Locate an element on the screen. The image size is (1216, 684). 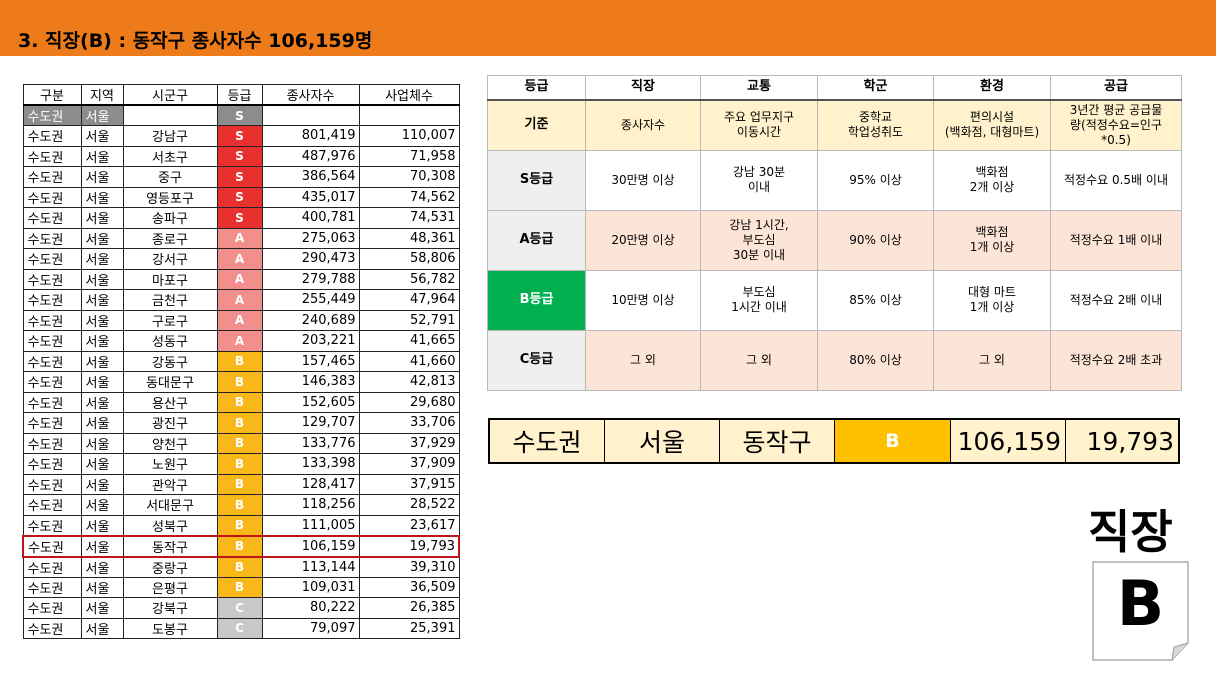
businesses-cell: 25,391 is located at coordinates (409, 628).